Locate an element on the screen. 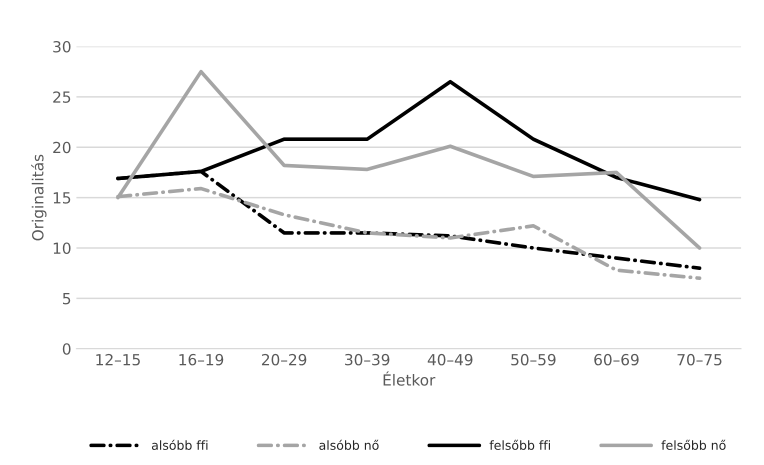 The width and height of the screenshot is (764, 465). y-tick-label: 30 is located at coordinates (62, 46).